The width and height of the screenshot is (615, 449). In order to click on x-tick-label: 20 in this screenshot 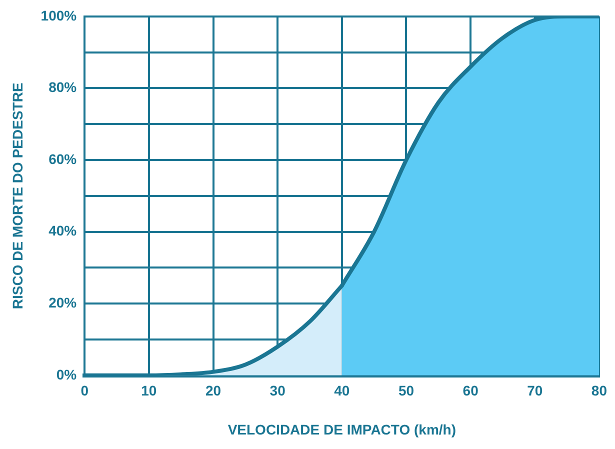, I will do `click(213, 390)`.